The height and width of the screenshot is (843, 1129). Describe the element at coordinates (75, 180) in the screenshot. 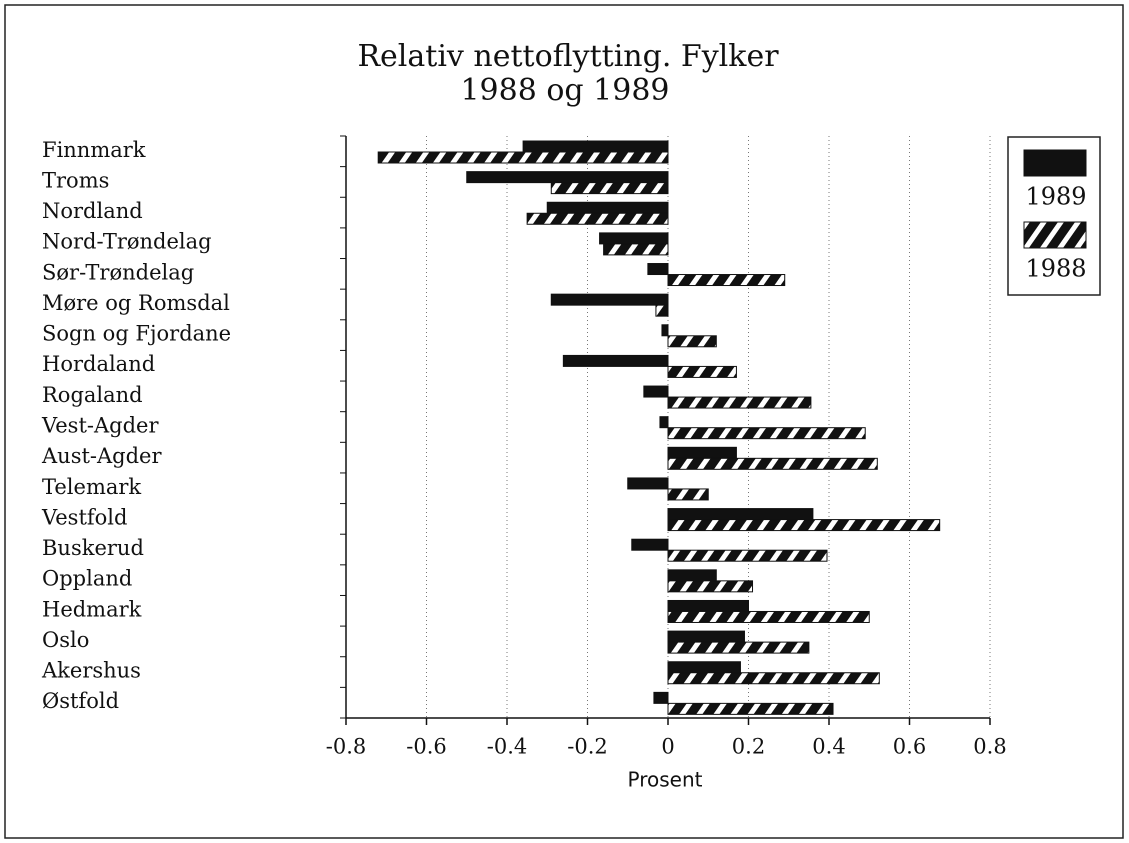

I see `y-tick-label: Troms` at that location.